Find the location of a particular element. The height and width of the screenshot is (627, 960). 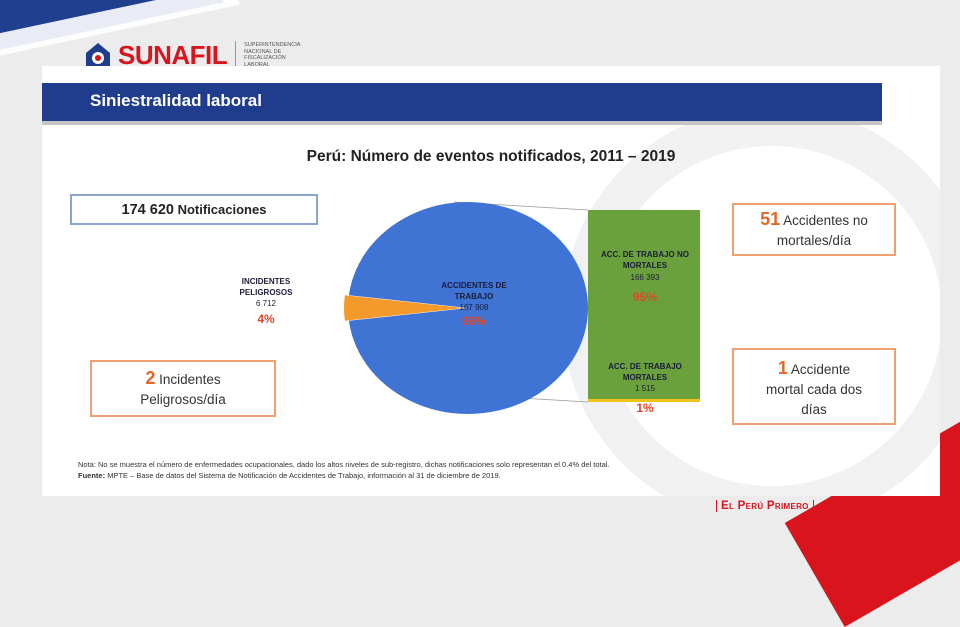

callout-dangerous-line2: Peligrosos/día is located at coordinates (183, 399).